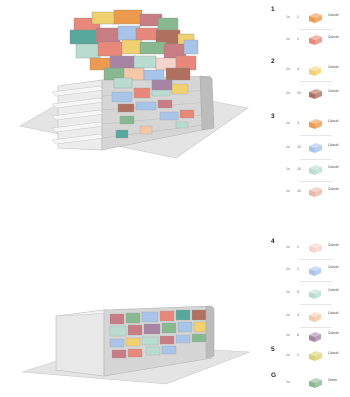  What do you see at coordinates (273, 241) in the screenshot?
I see `legend-group-number: 4` at bounding box center [273, 241].